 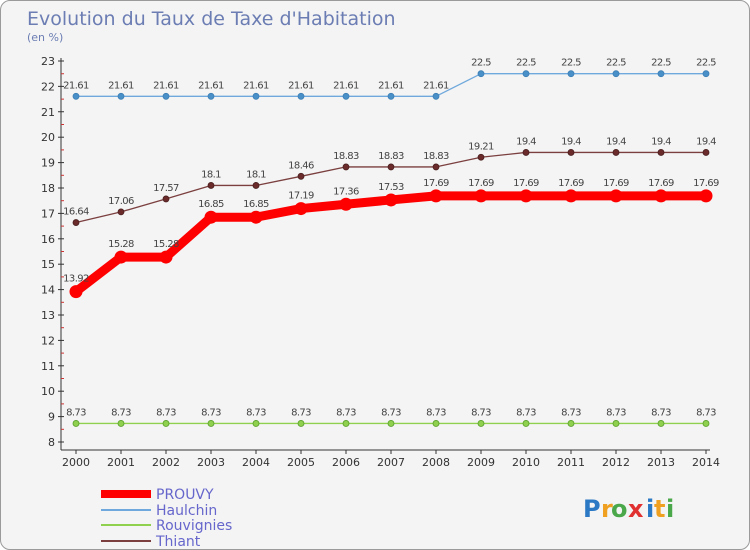 What do you see at coordinates (636, 509) in the screenshot?
I see `logo-x: x` at bounding box center [636, 509].